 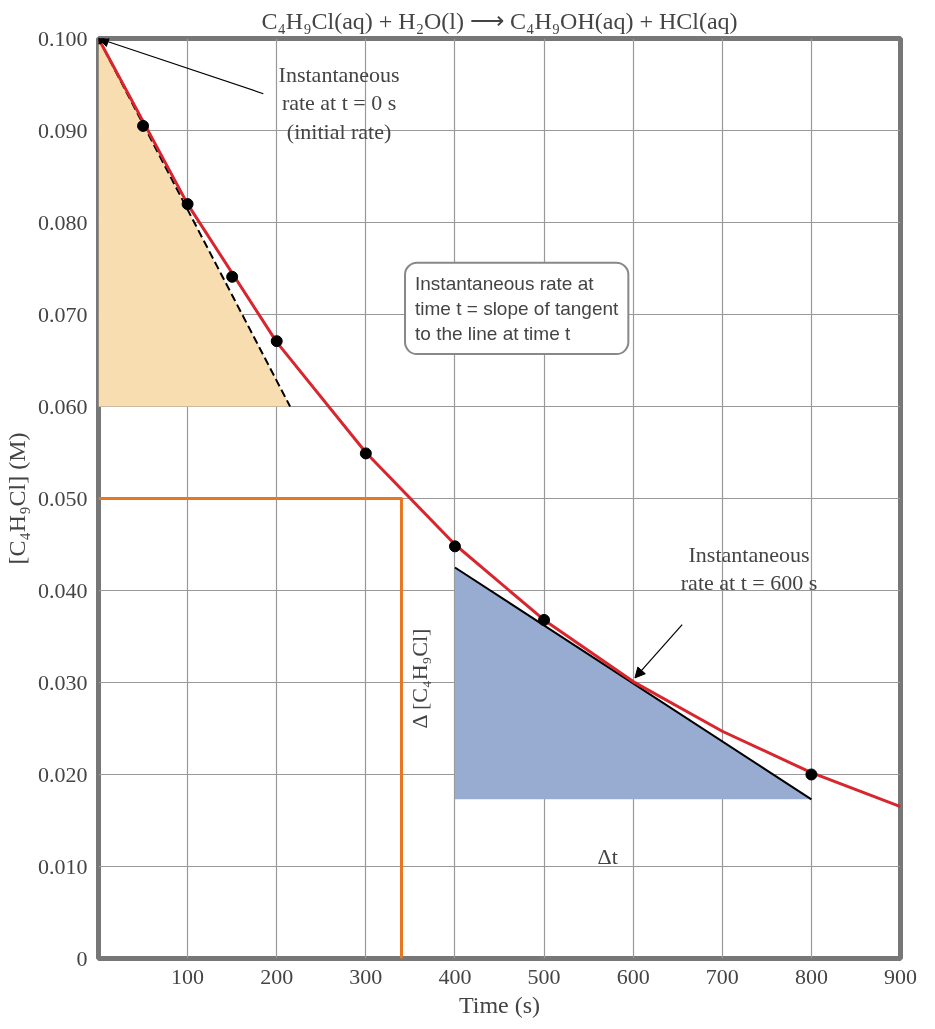 I want to click on y-tick-label: 0.040, so click(x=63, y=590).